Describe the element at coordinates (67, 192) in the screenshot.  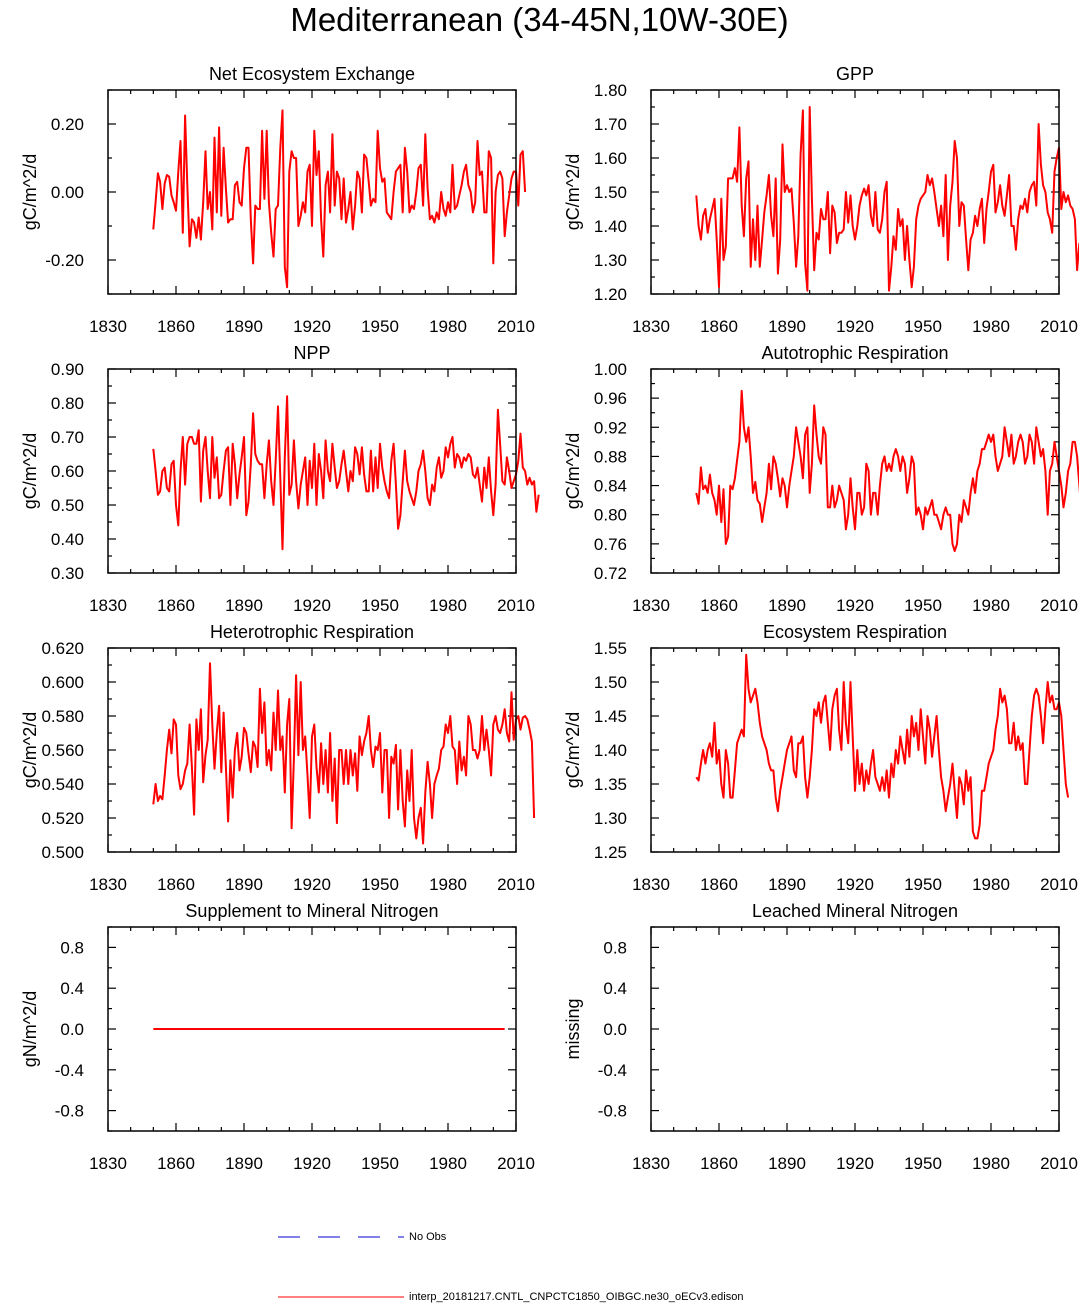
I see `y-tick-label: 0.00` at that location.